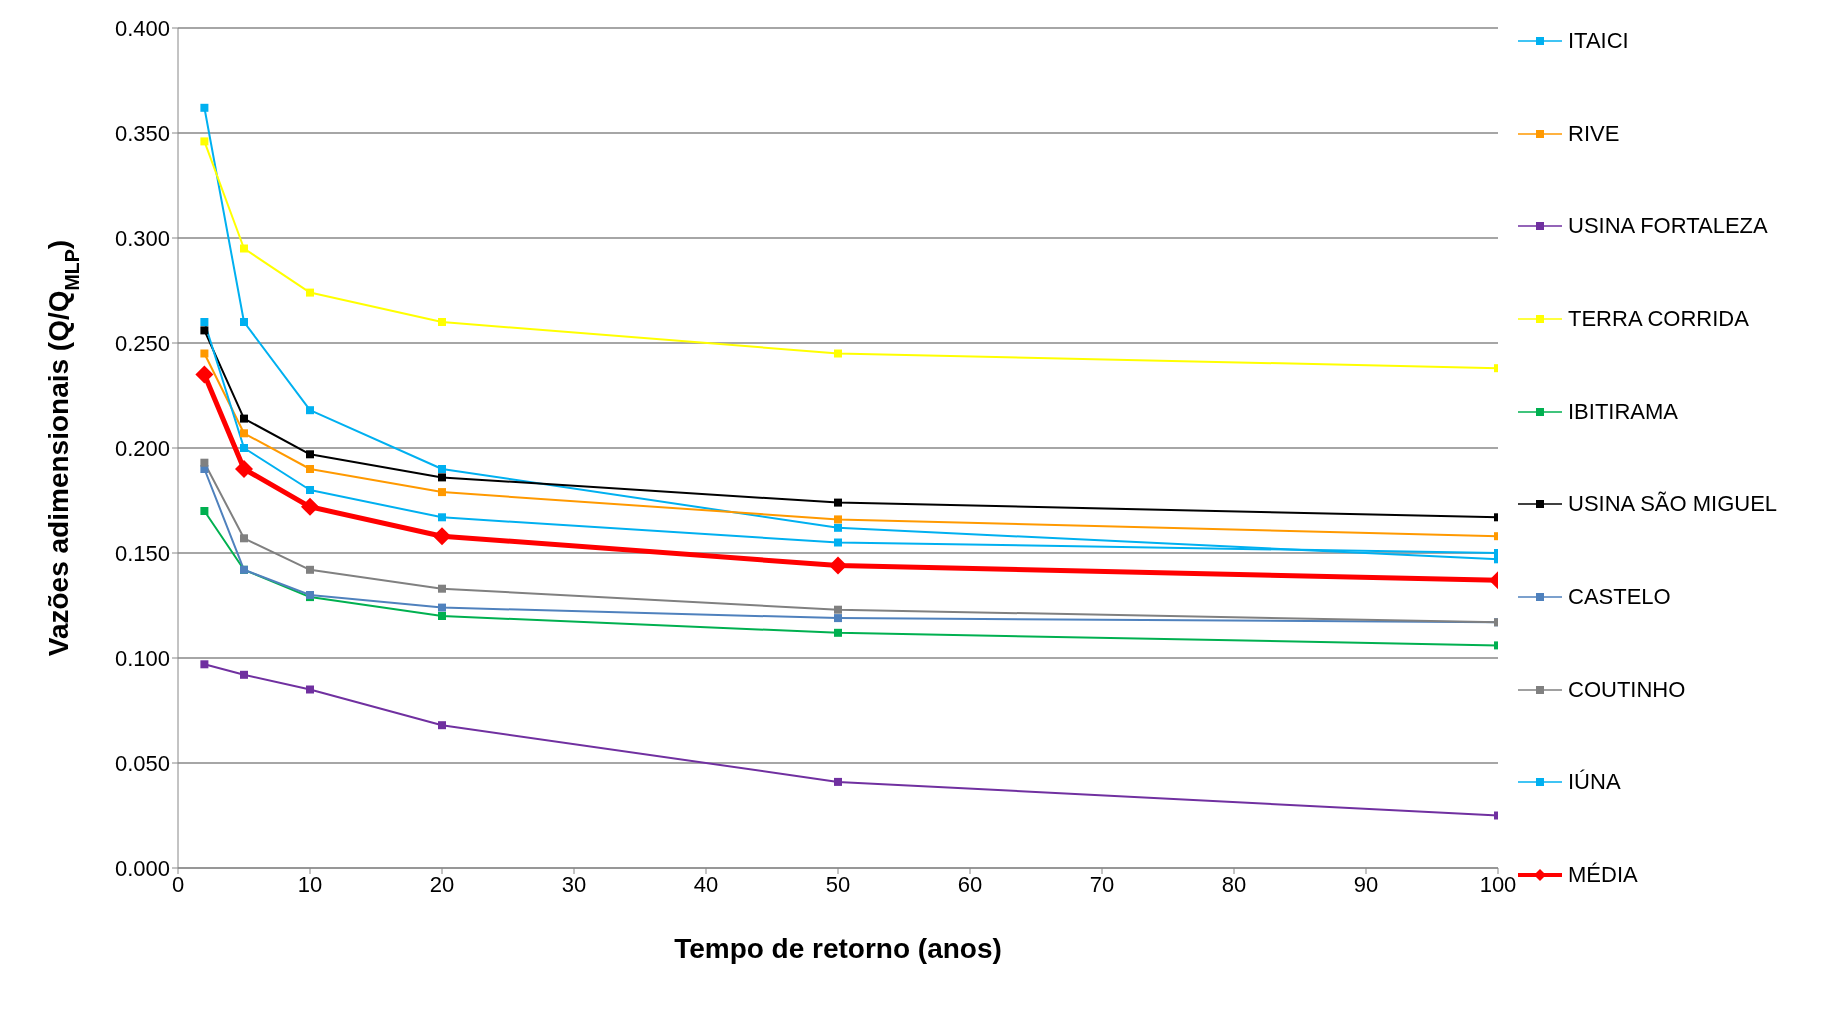  I want to click on x-tick-label: 90, so click(1366, 884).